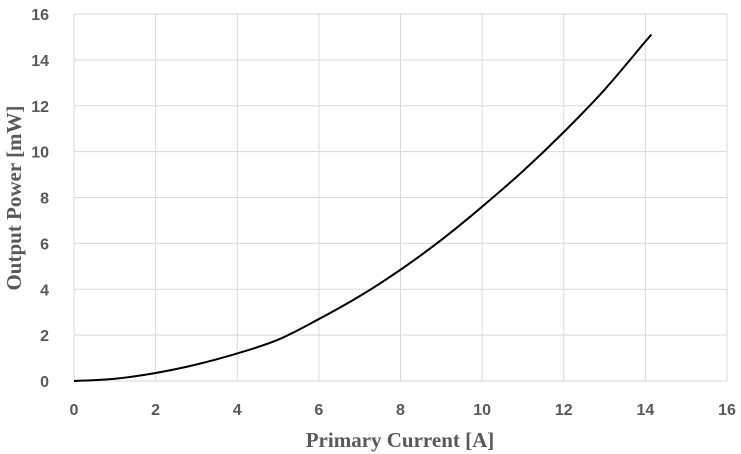 Image resolution: width=741 pixels, height=454 pixels. What do you see at coordinates (237, 410) in the screenshot?
I see `x-tick-label: 4` at bounding box center [237, 410].